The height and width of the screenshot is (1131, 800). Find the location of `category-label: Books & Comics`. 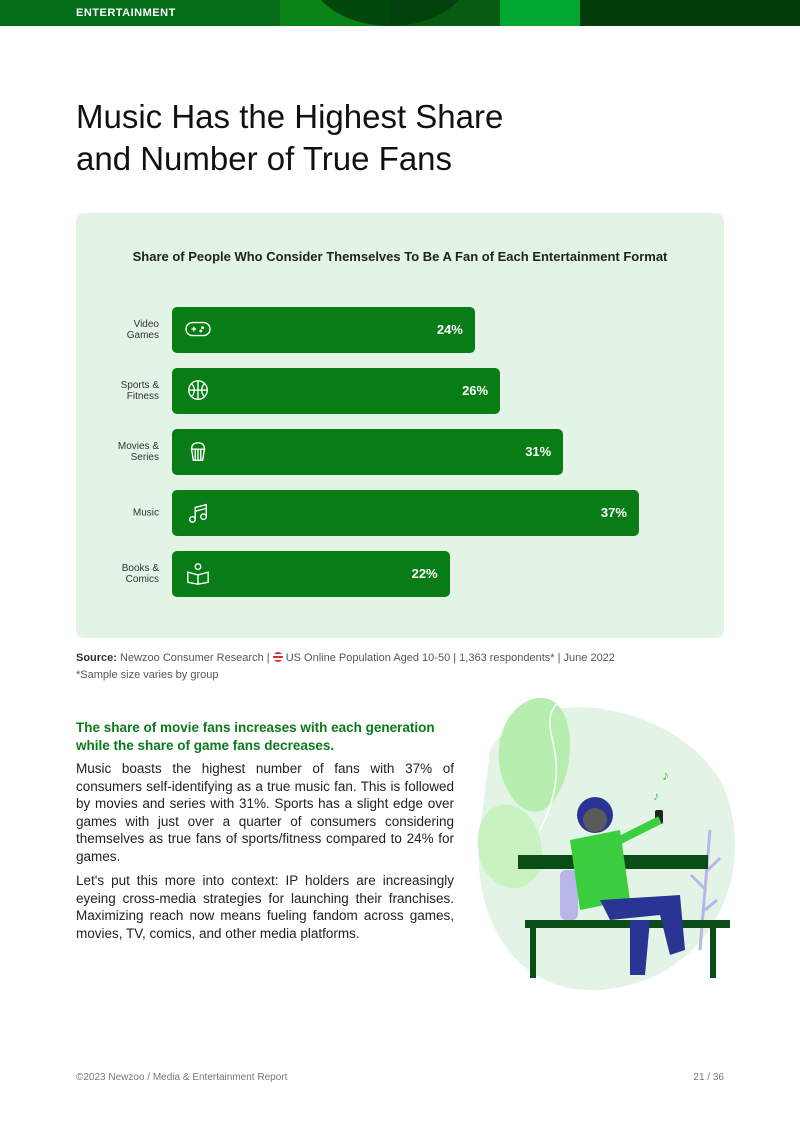

category-label: Books & Comics is located at coordinates (140, 574).